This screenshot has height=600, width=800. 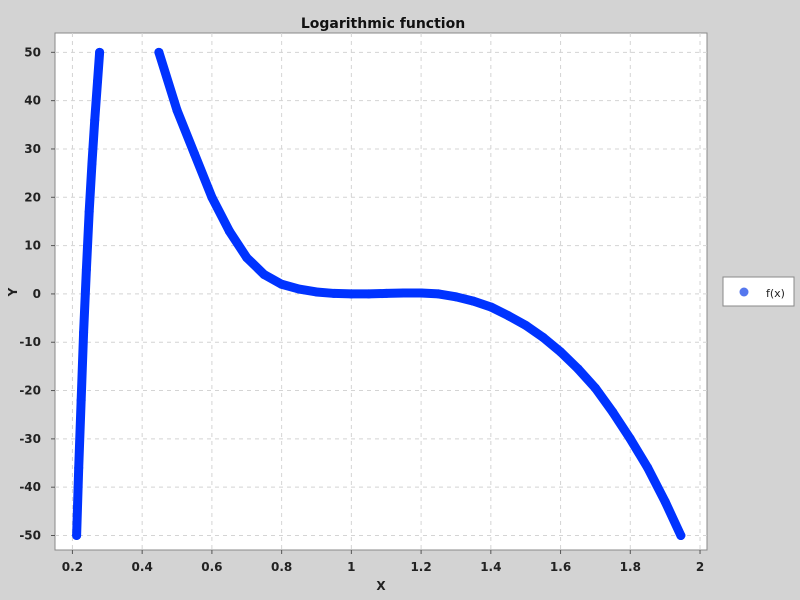 What do you see at coordinates (37, 294) in the screenshot?
I see `y-tick-label: 0` at bounding box center [37, 294].